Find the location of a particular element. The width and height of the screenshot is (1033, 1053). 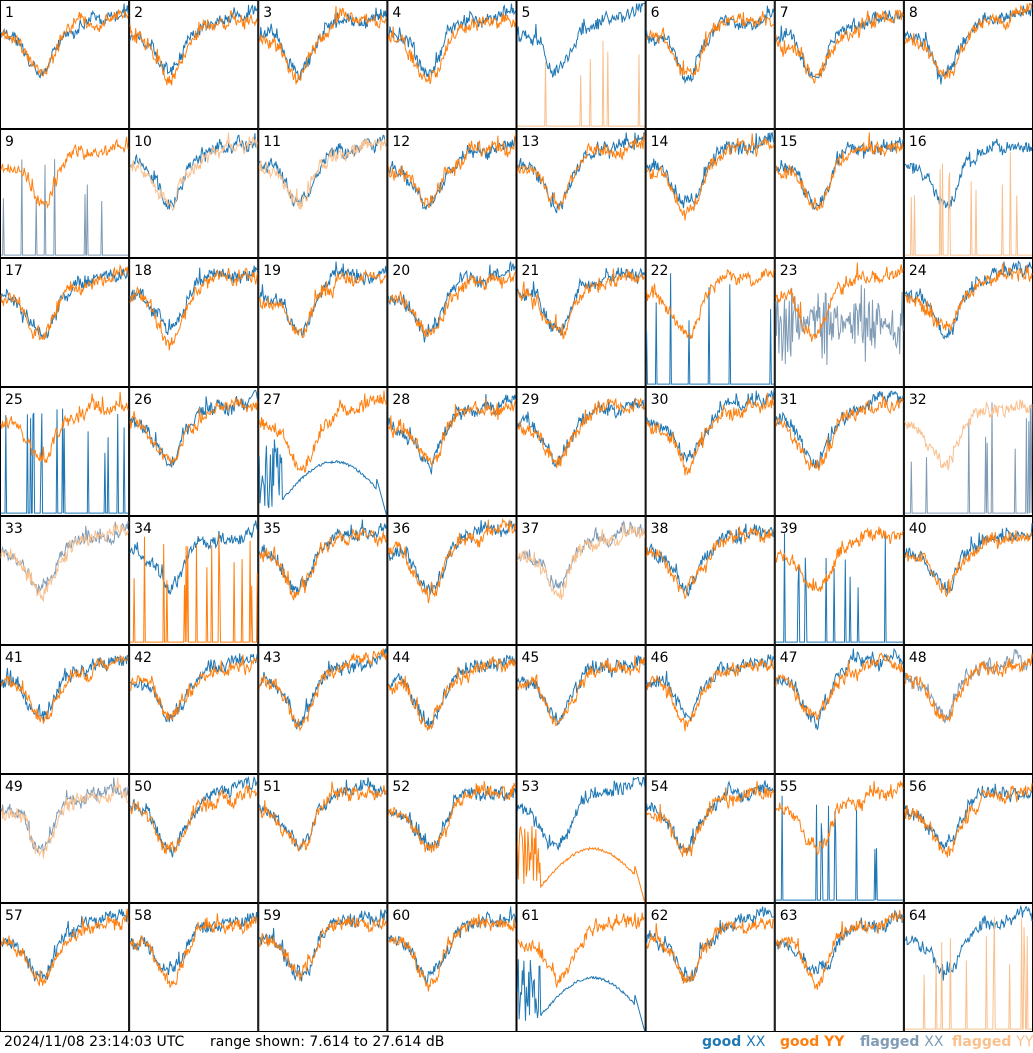

tile-number: 18 is located at coordinates (143, 271).